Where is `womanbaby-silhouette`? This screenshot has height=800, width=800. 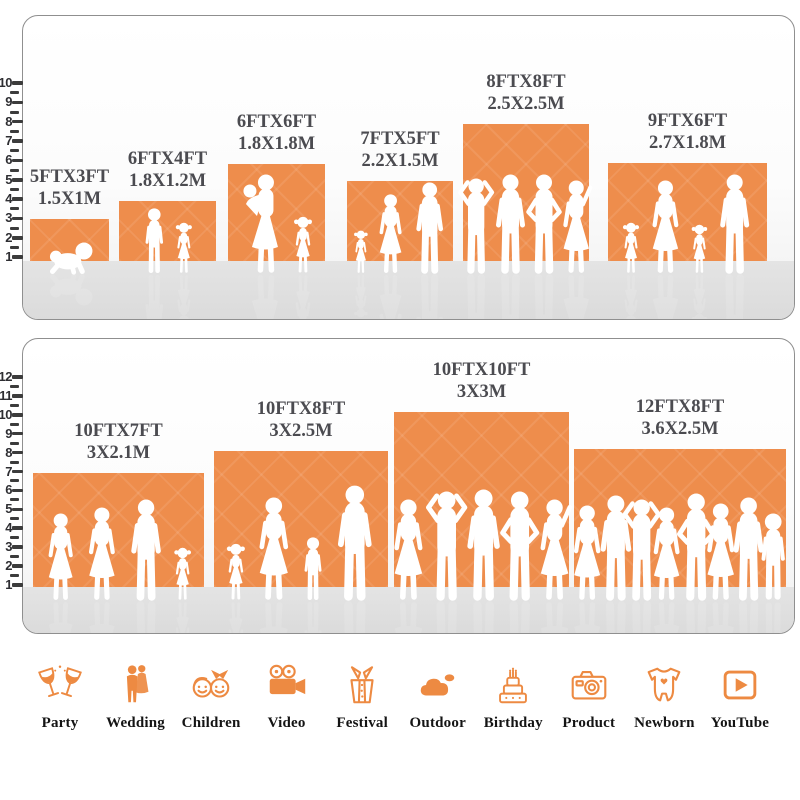 womanbaby-silhouette is located at coordinates (260, 223).